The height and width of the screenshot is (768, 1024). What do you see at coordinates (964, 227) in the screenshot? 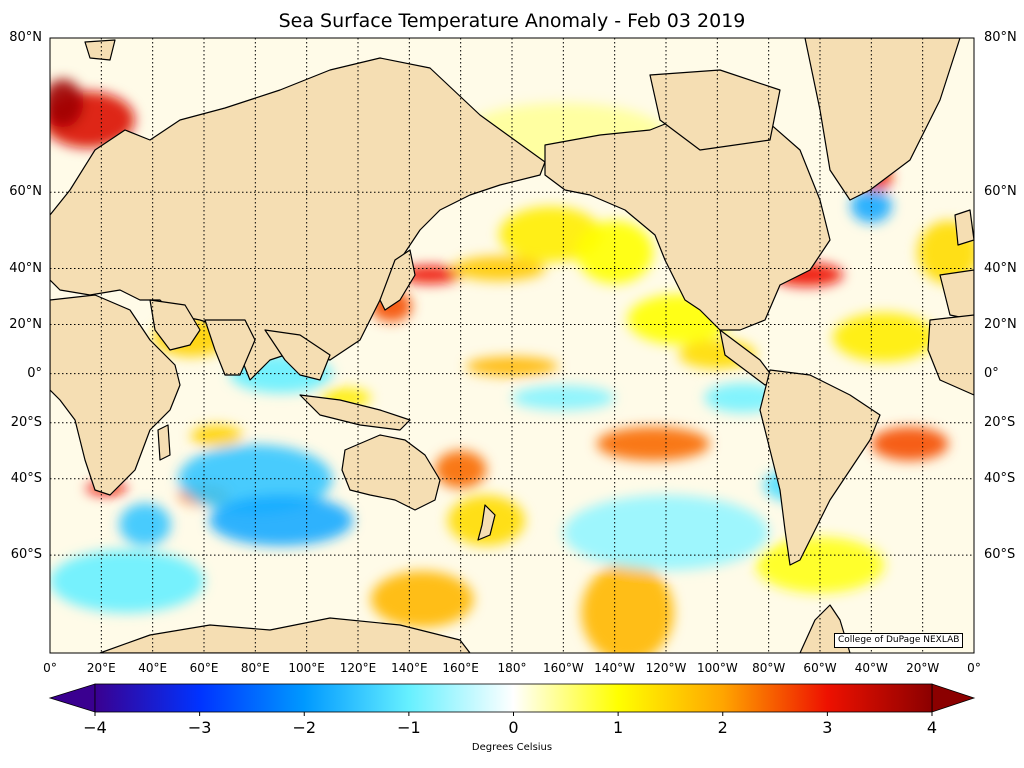
I see `land-britain` at bounding box center [964, 227].